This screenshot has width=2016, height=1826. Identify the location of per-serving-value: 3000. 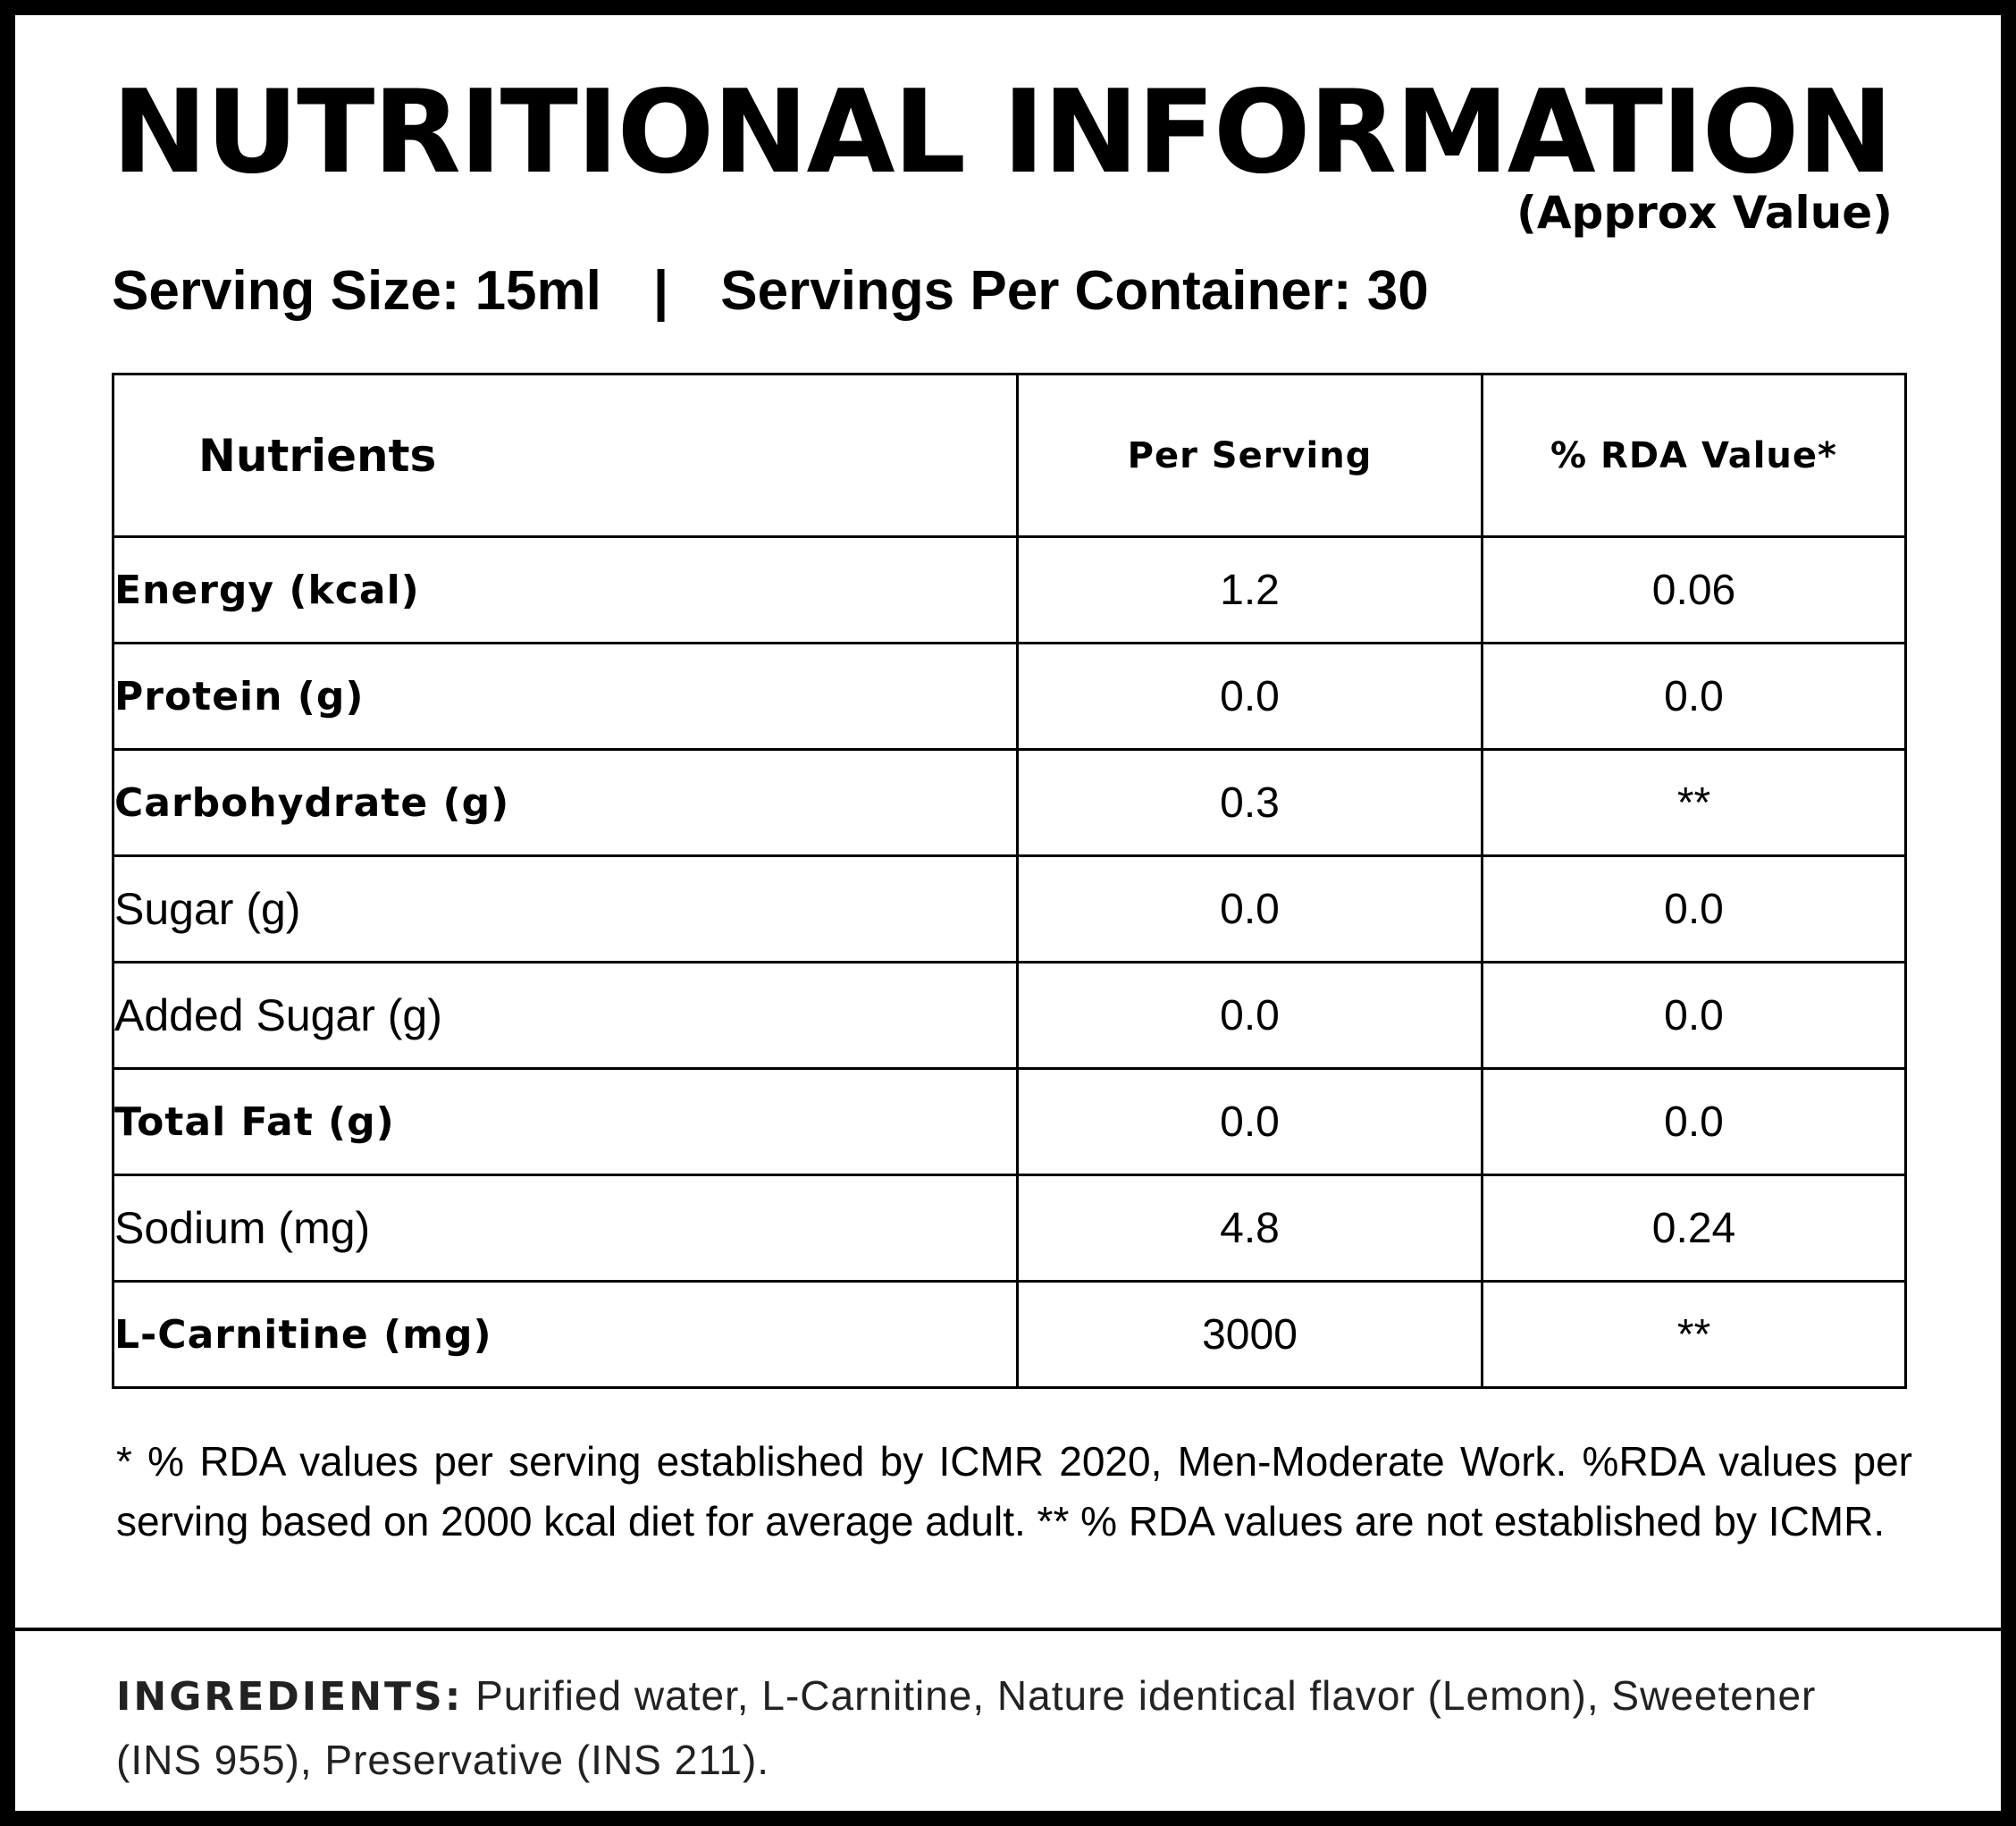
(1249, 1335).